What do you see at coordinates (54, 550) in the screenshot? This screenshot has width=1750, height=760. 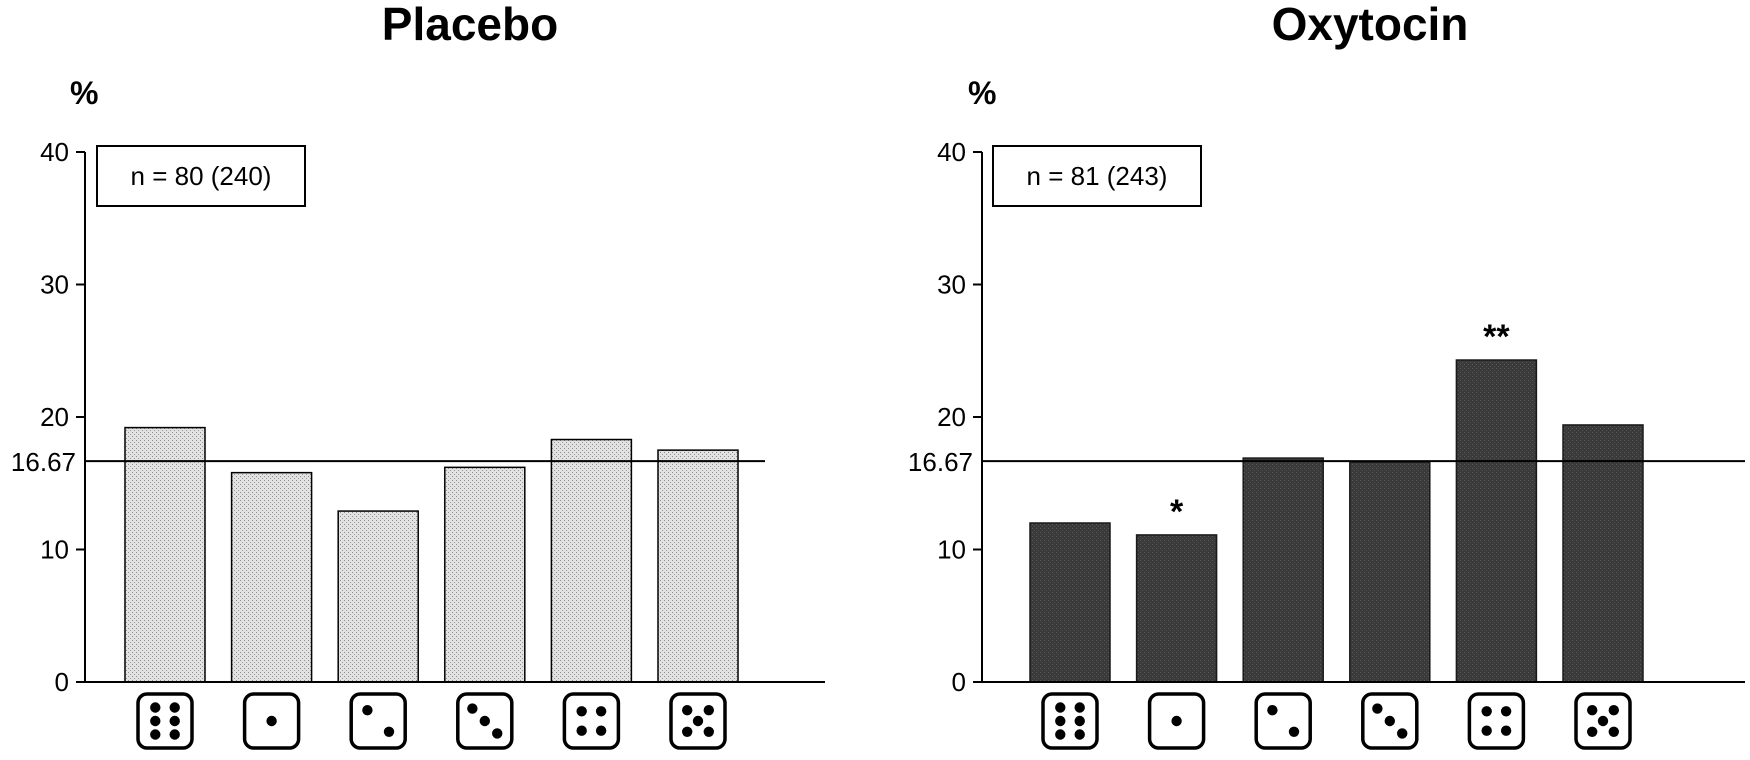 I see `placebo-y-tick-label: 10` at bounding box center [54, 550].